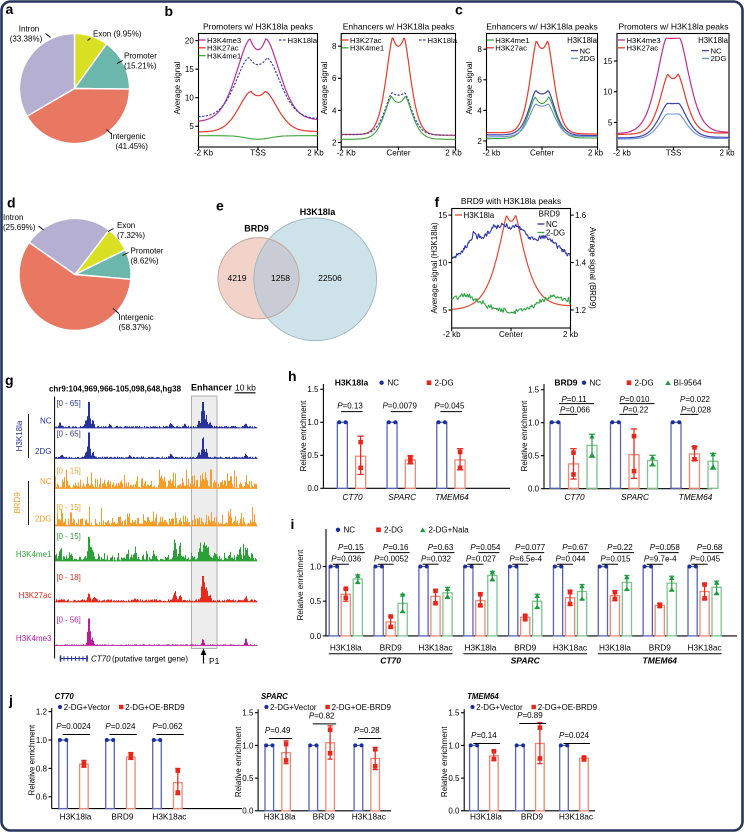 Image resolution: width=744 pixels, height=832 pixels. What do you see at coordinates (13, 217) in the screenshot?
I see `svg-text: Intron` at bounding box center [13, 217].